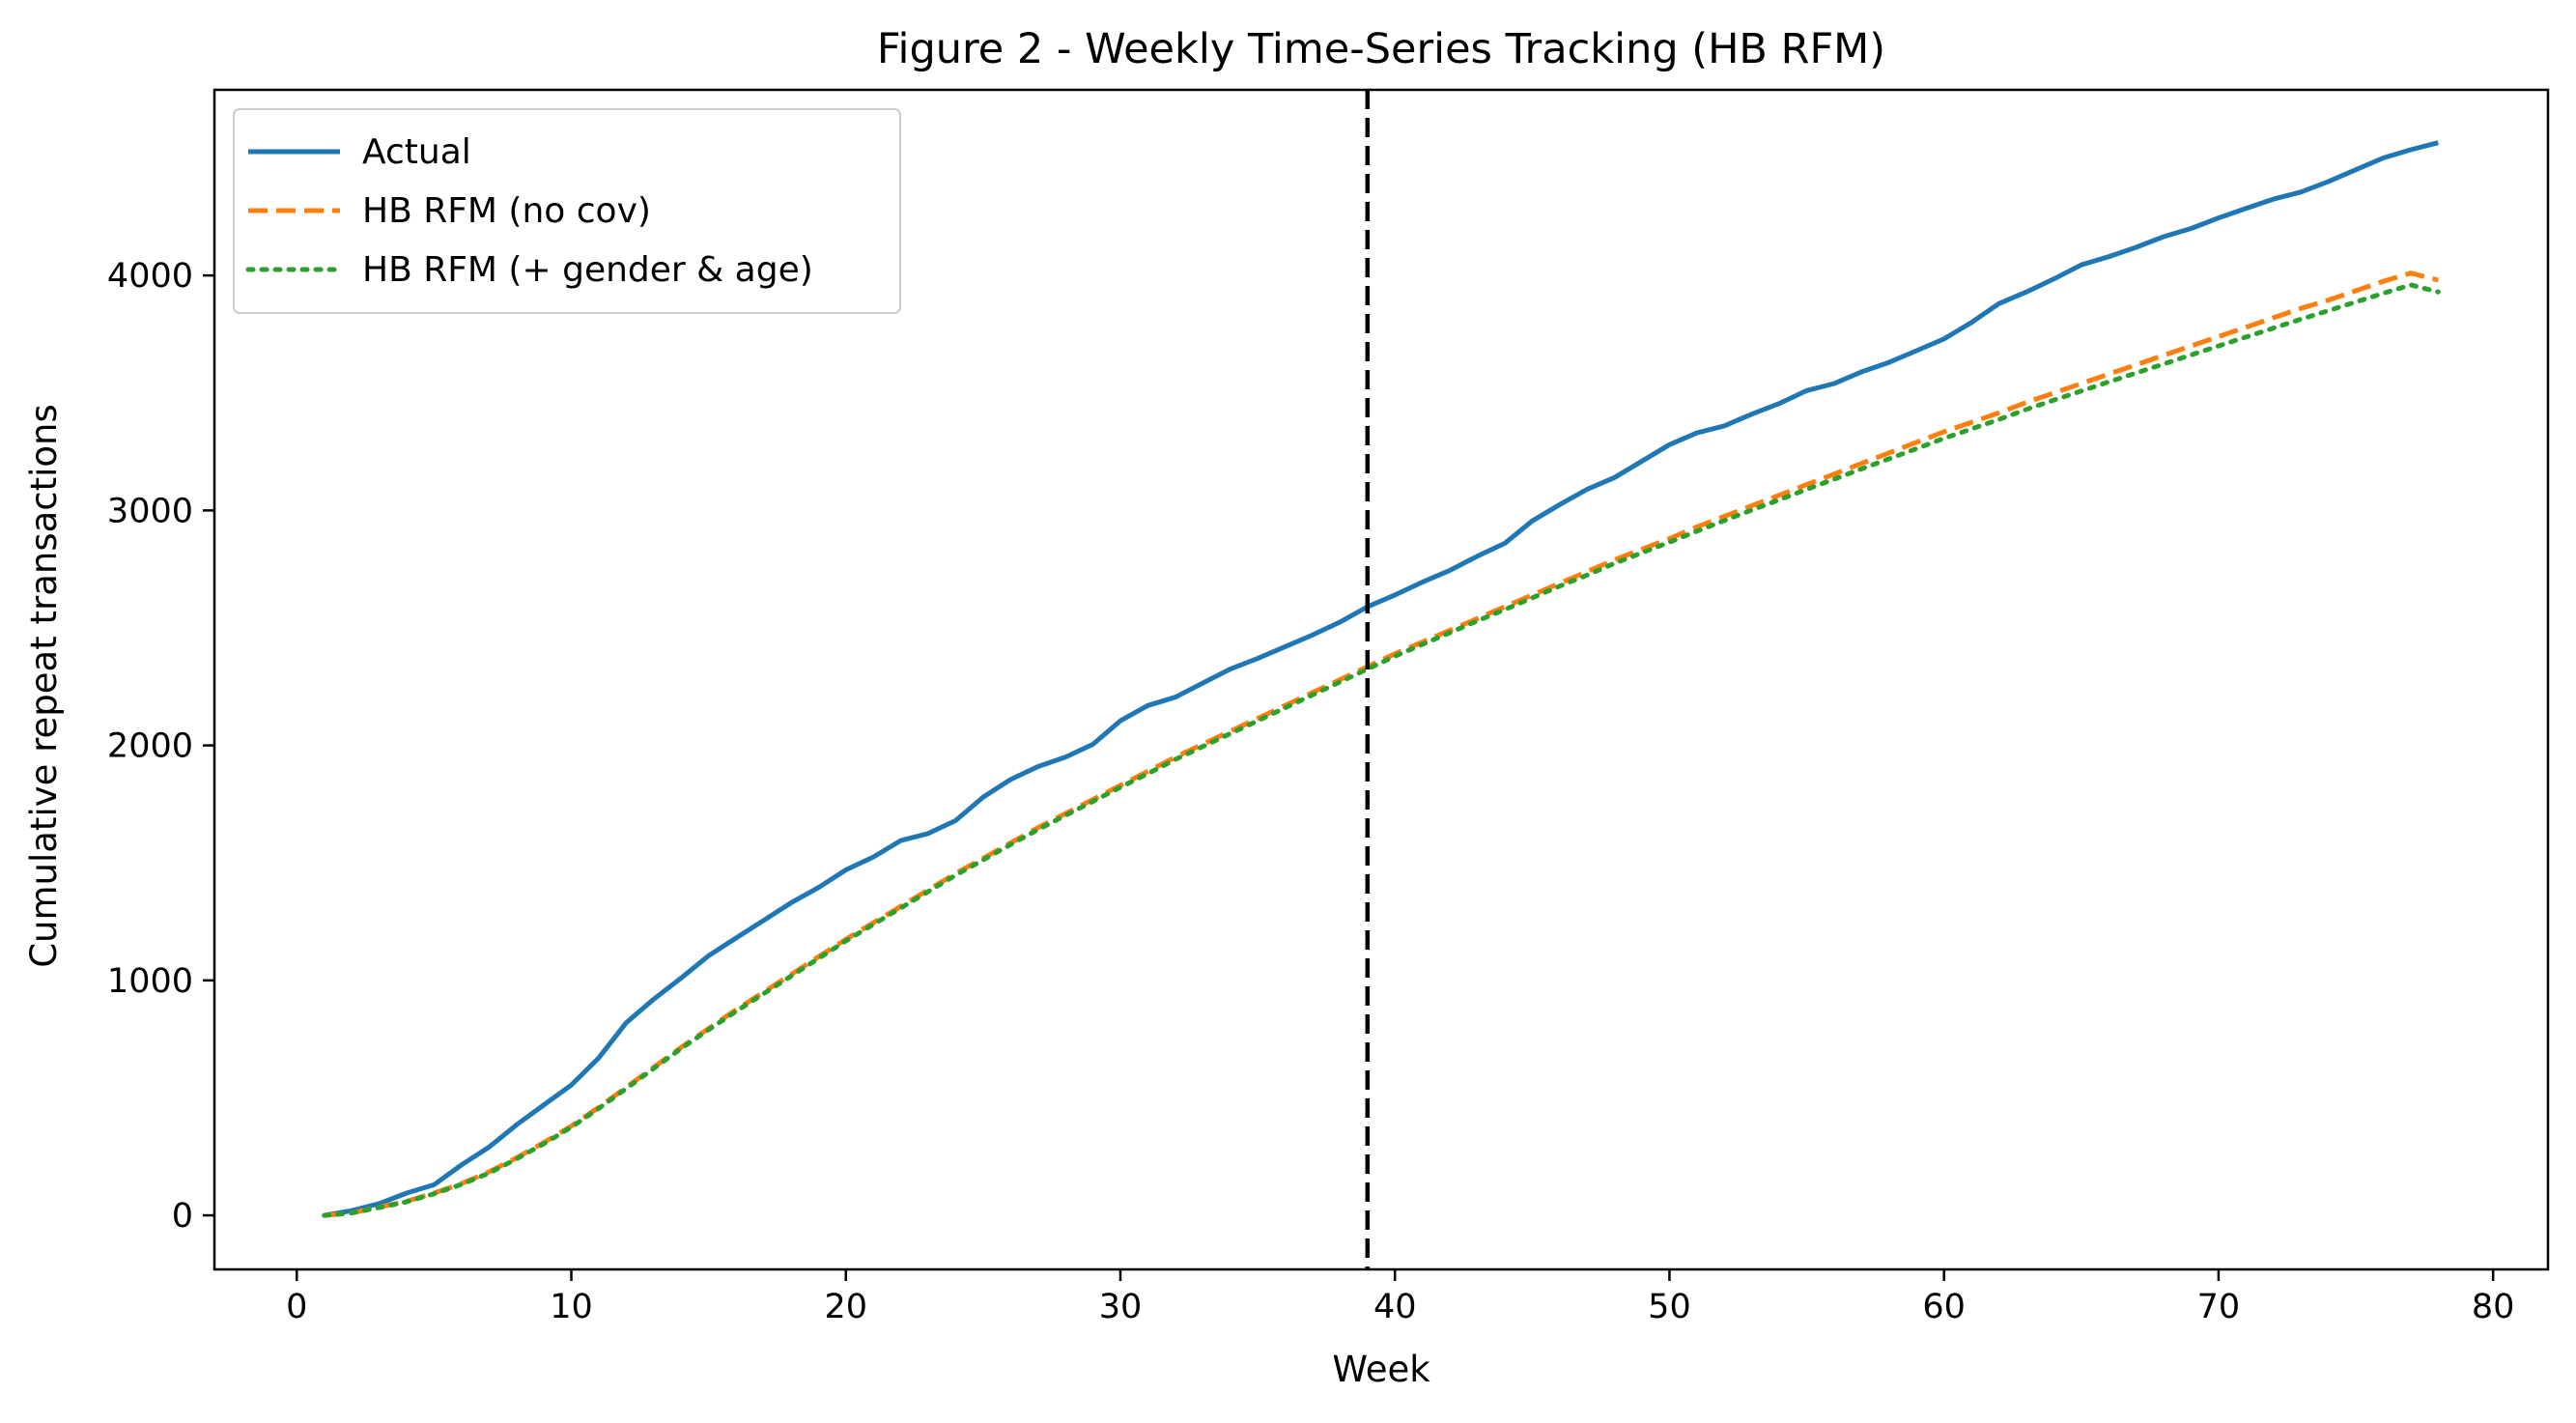 This screenshot has height=1423, width=2576. I want to click on legend-box, so click(567, 211).